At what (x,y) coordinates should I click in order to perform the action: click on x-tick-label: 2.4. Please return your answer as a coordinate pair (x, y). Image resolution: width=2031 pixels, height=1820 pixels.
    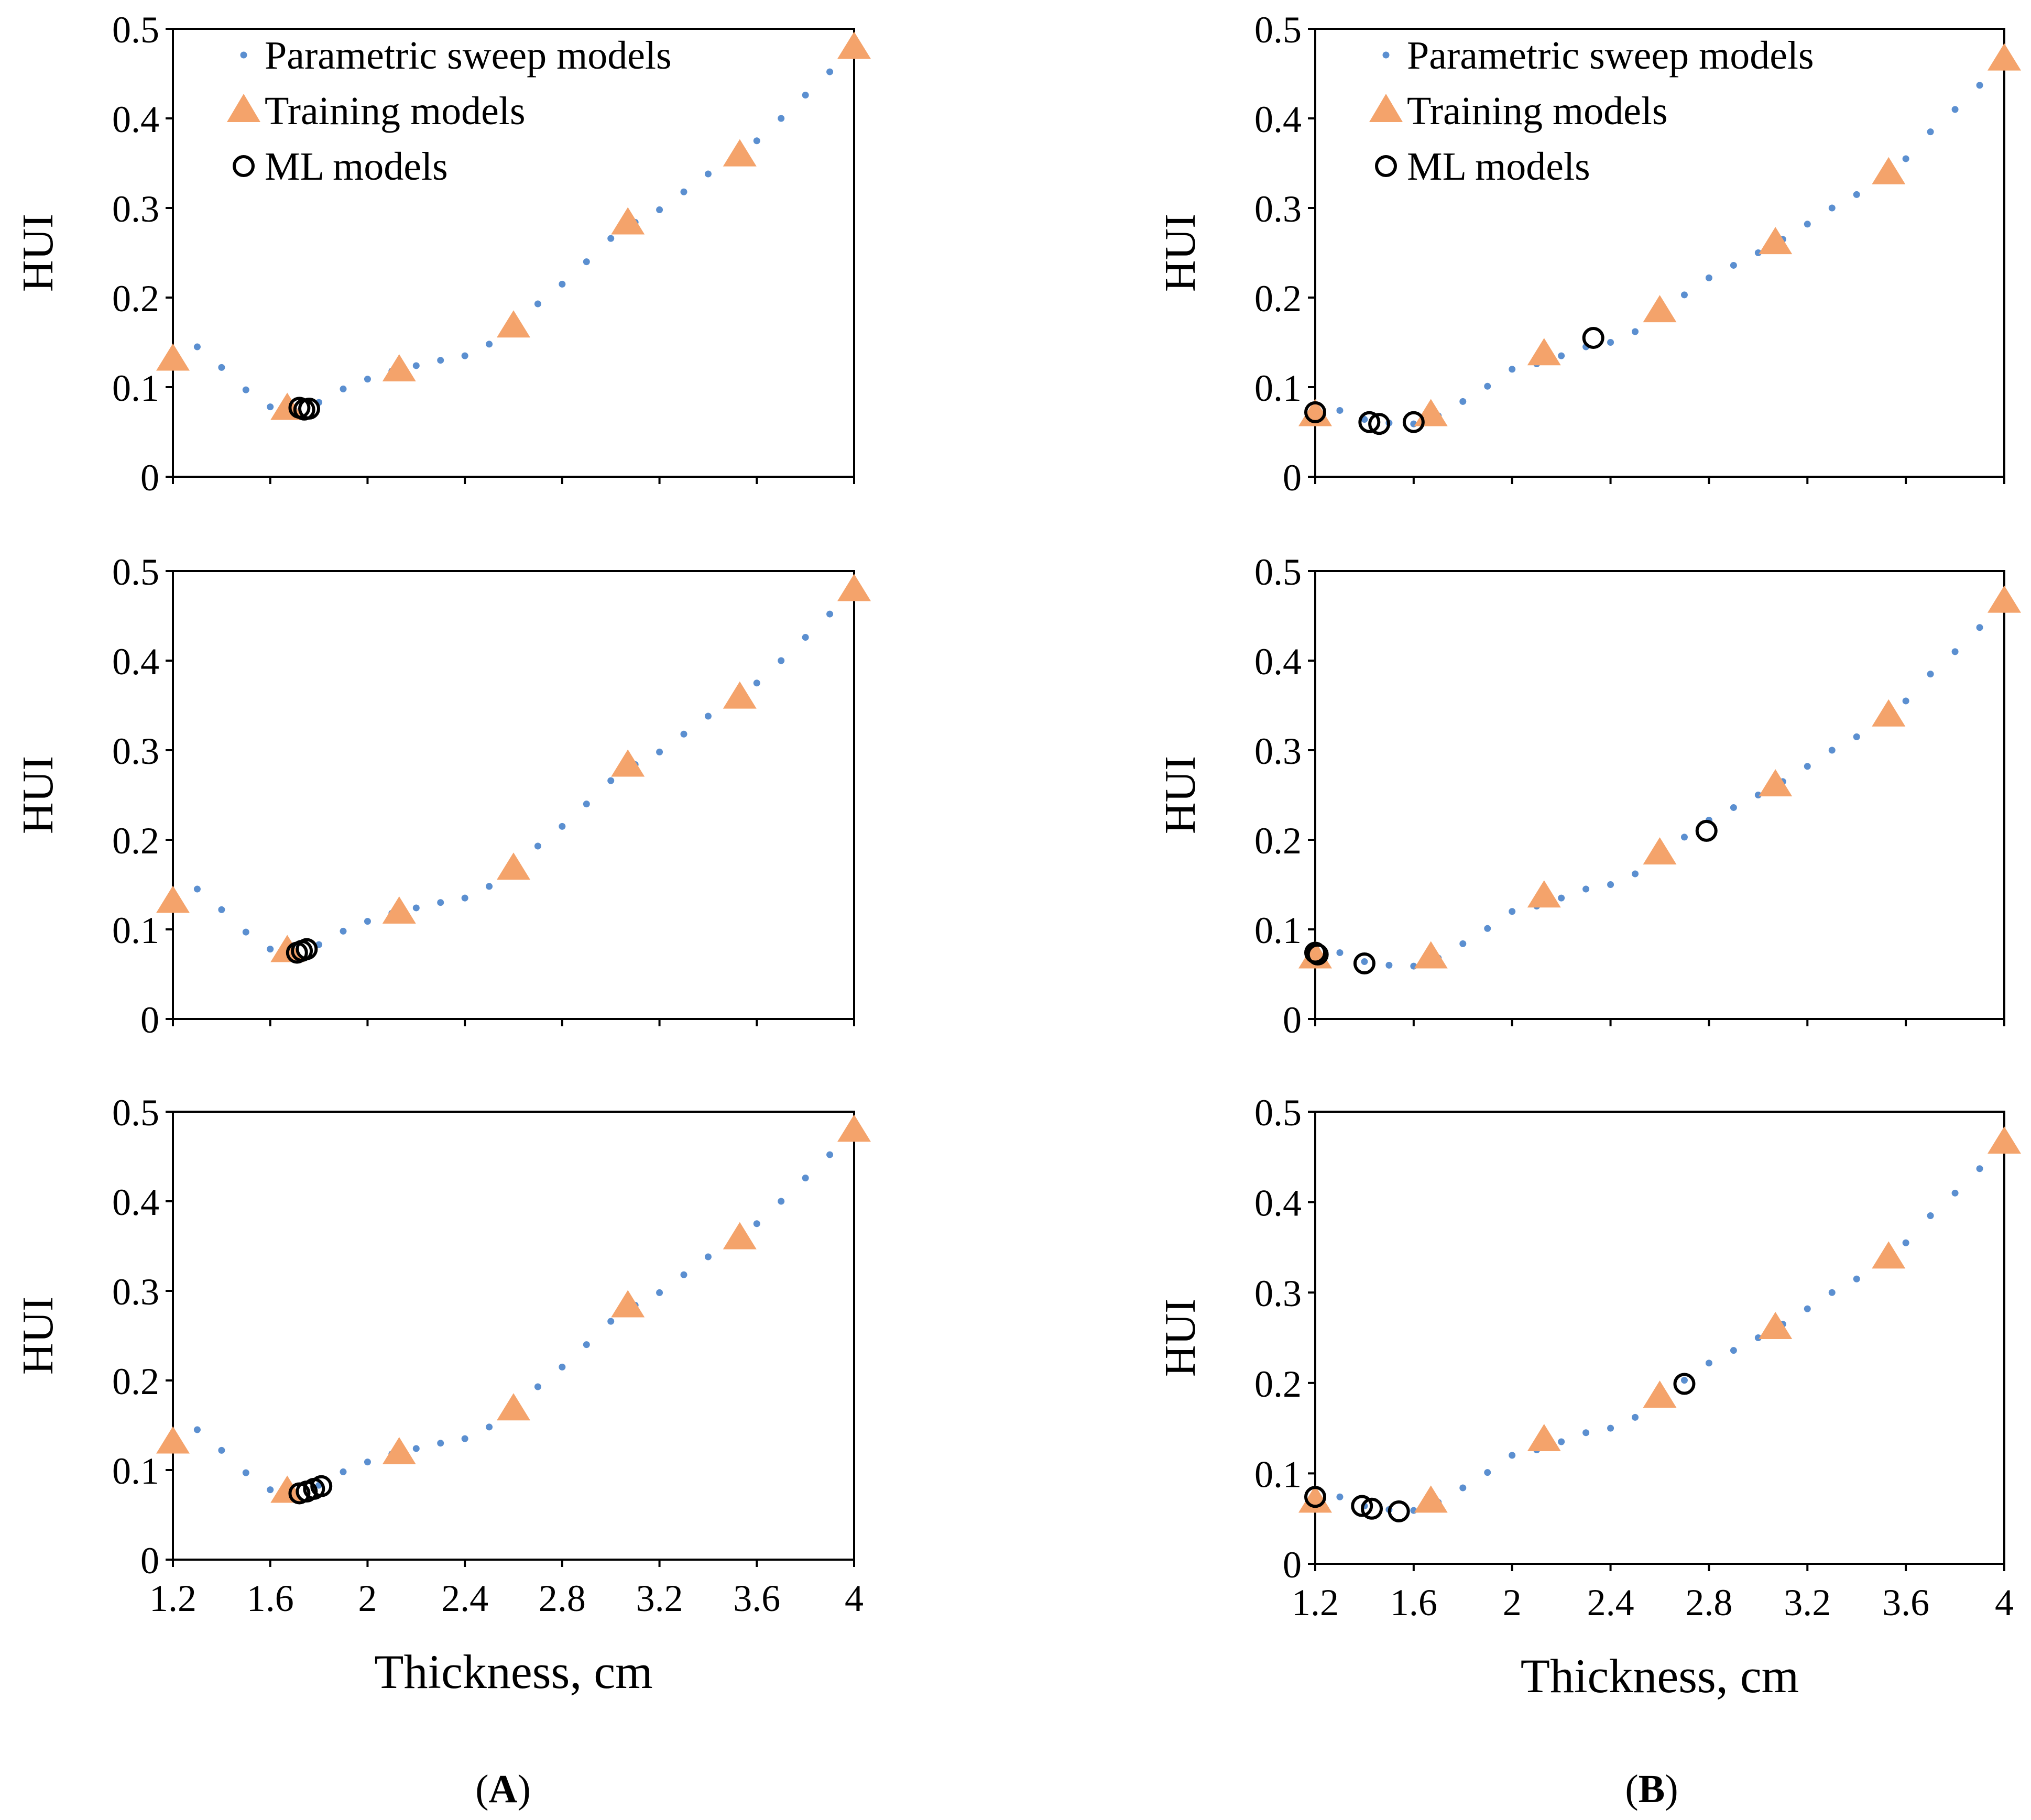
    Looking at the image, I should click on (1611, 1603).